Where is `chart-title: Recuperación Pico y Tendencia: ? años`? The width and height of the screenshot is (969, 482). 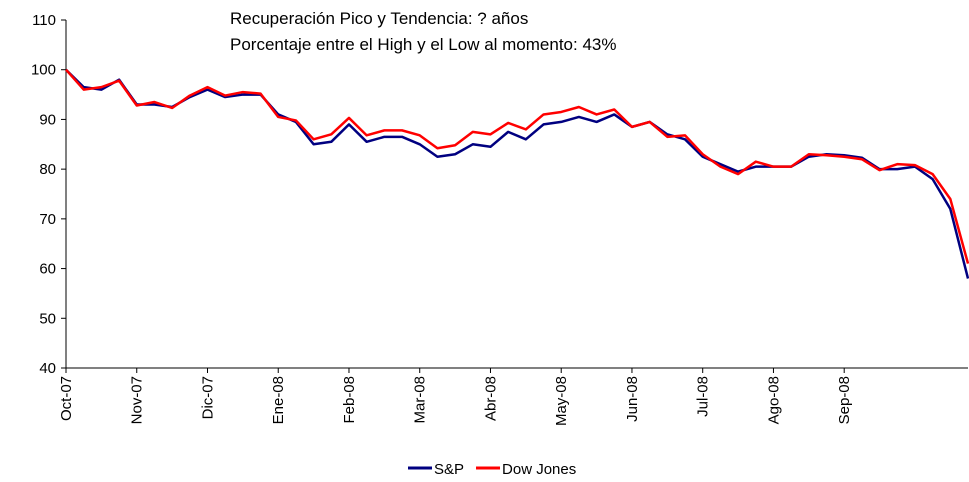 chart-title: Recuperación Pico y Tendencia: ? años is located at coordinates (379, 18).